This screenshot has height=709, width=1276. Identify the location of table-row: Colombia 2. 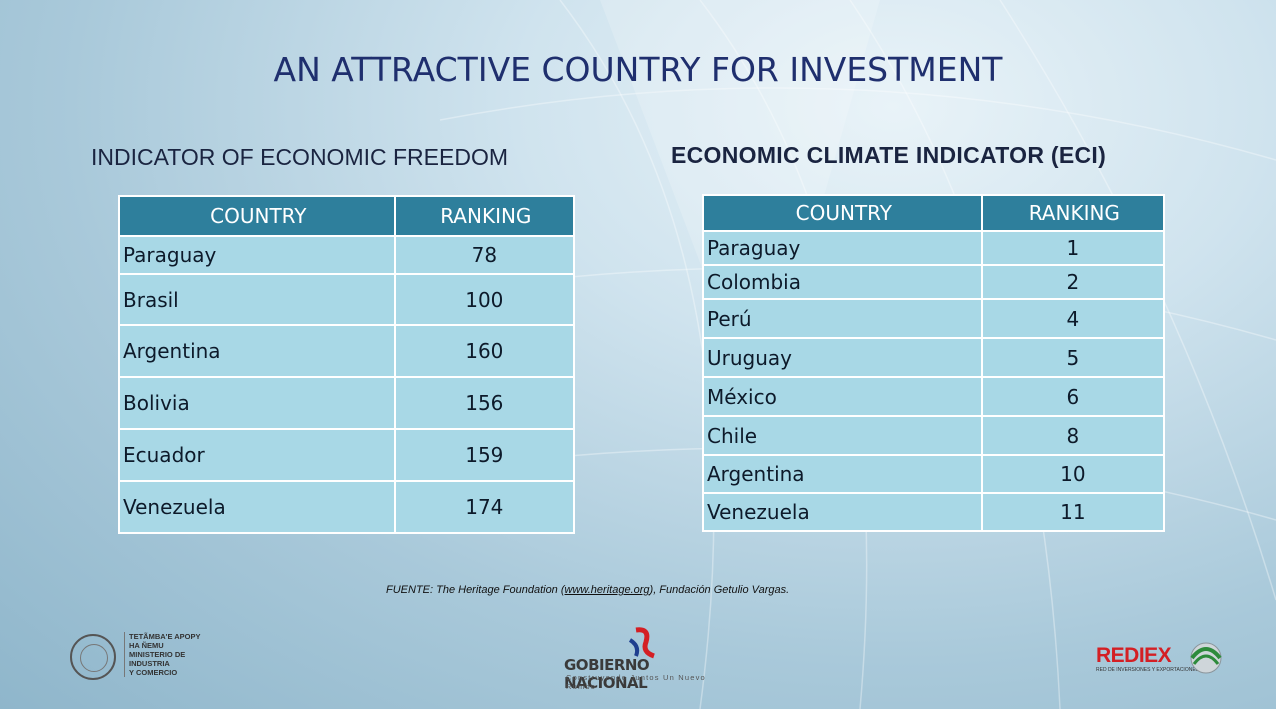
(934, 282).